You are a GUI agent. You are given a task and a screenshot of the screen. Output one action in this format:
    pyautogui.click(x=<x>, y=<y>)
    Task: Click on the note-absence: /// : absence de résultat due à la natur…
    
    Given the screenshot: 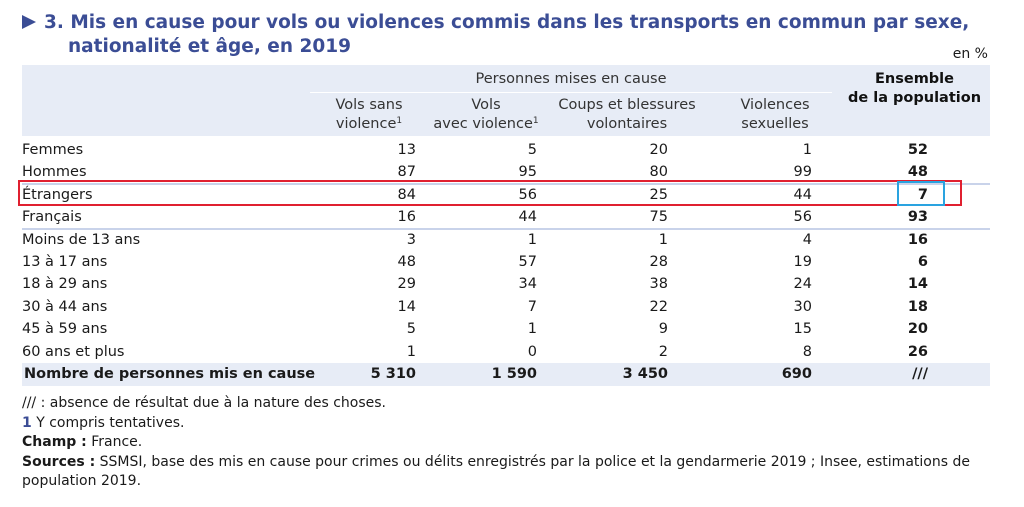 What is the action you would take?
    pyautogui.click(x=204, y=403)
    